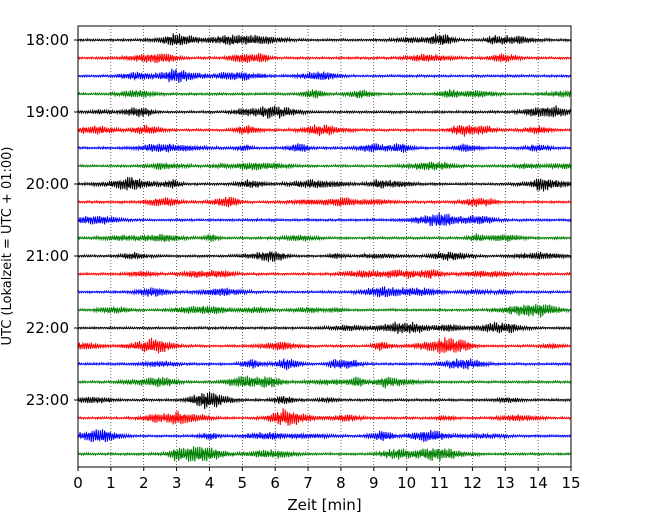  Describe the element at coordinates (341, 483) in the screenshot. I see `x-tick-label-8: 8` at that location.